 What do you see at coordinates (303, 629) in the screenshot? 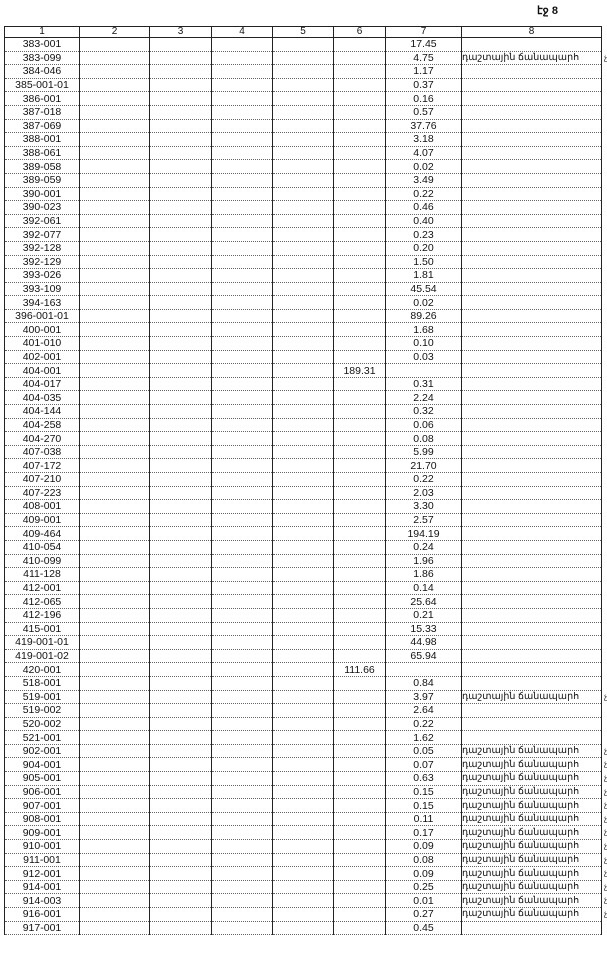
I see `table-row: 415-001 15.33` at bounding box center [303, 629].